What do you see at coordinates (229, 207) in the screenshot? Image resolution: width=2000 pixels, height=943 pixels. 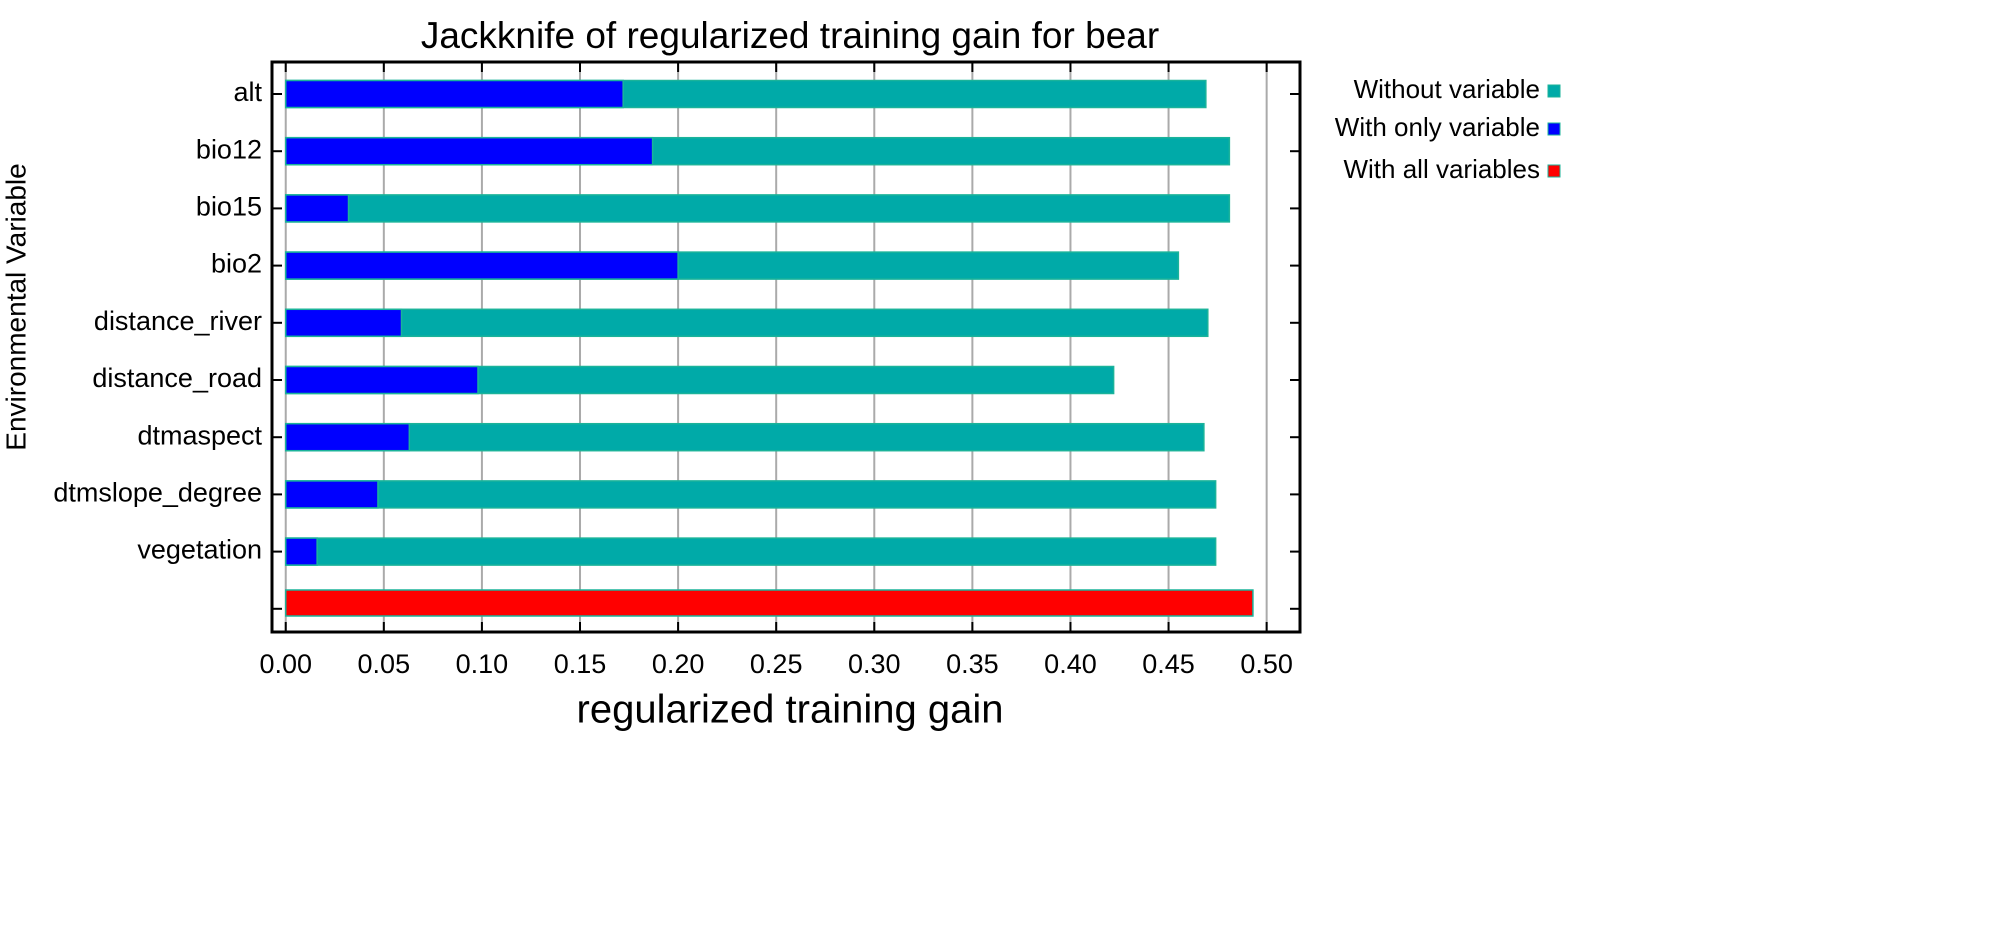 I see `y-tick-label: bio15` at bounding box center [229, 207].